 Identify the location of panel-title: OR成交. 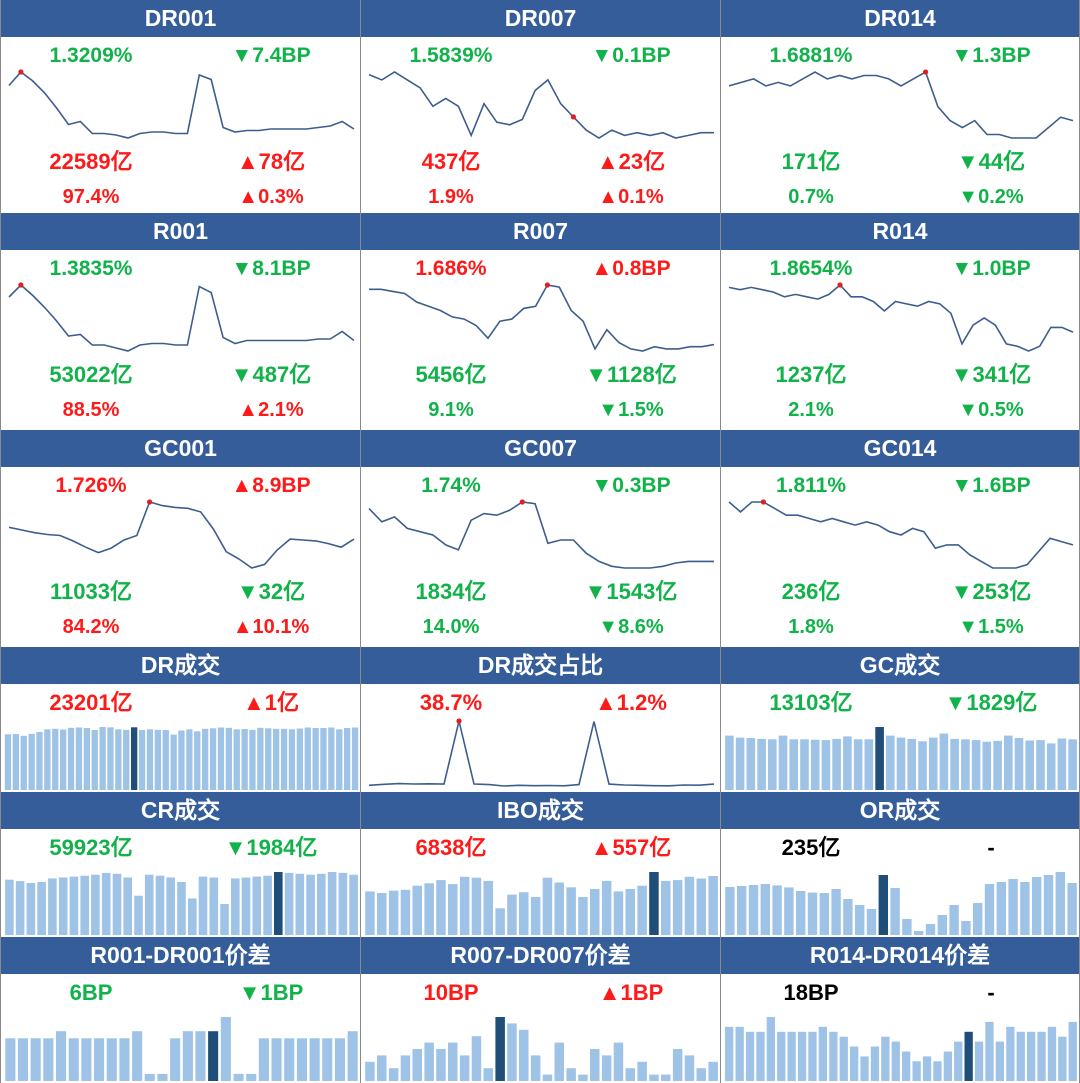
(900, 810).